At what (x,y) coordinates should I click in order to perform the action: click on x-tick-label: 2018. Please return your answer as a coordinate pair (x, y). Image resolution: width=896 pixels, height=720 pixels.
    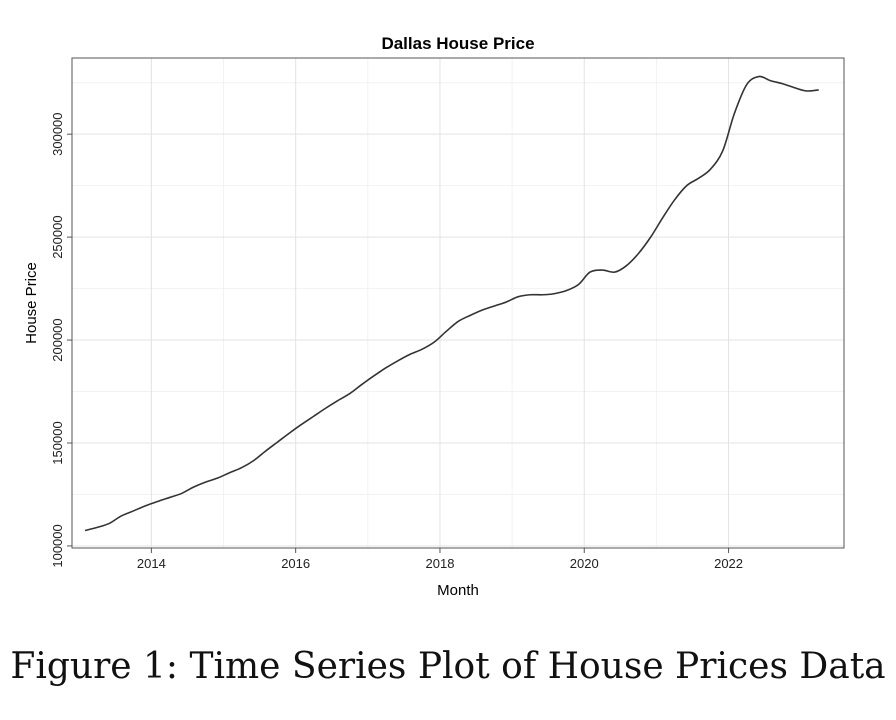
    Looking at the image, I should click on (440, 563).